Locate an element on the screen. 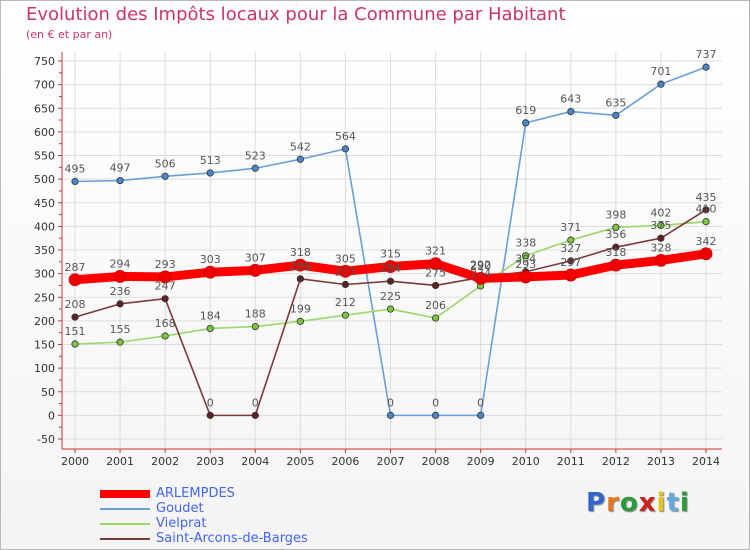  logo-letter: P is located at coordinates (596, 503).